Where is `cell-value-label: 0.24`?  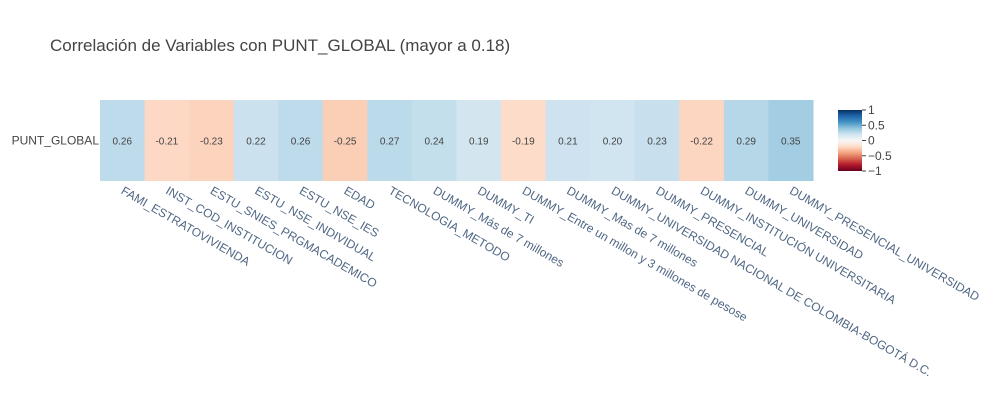
cell-value-label: 0.24 is located at coordinates (434, 142).